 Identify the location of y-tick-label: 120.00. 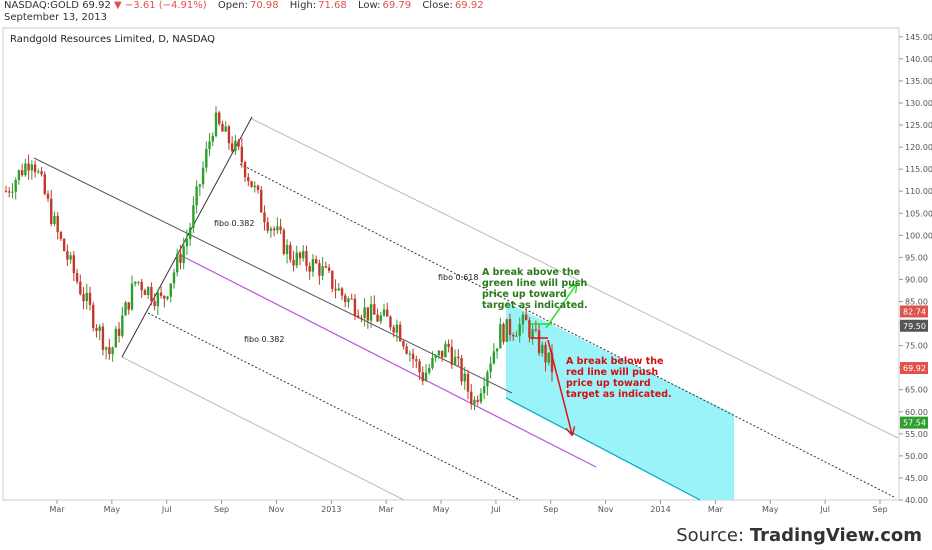
(918, 147).